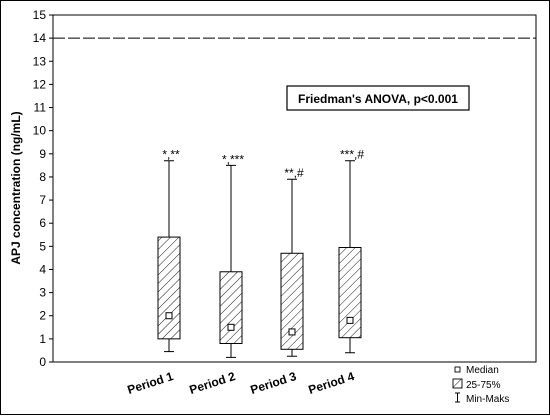 The width and height of the screenshot is (550, 420). Describe the element at coordinates (352, 155) in the screenshot. I see `significance-annotation: ***,#` at that location.